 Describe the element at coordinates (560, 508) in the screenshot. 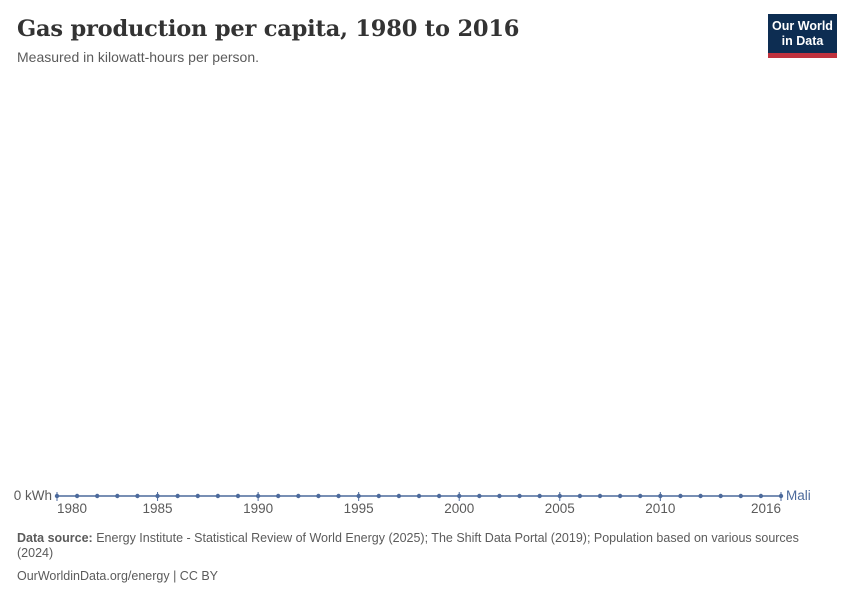

I see `x-axis-tick-label: 2005` at that location.